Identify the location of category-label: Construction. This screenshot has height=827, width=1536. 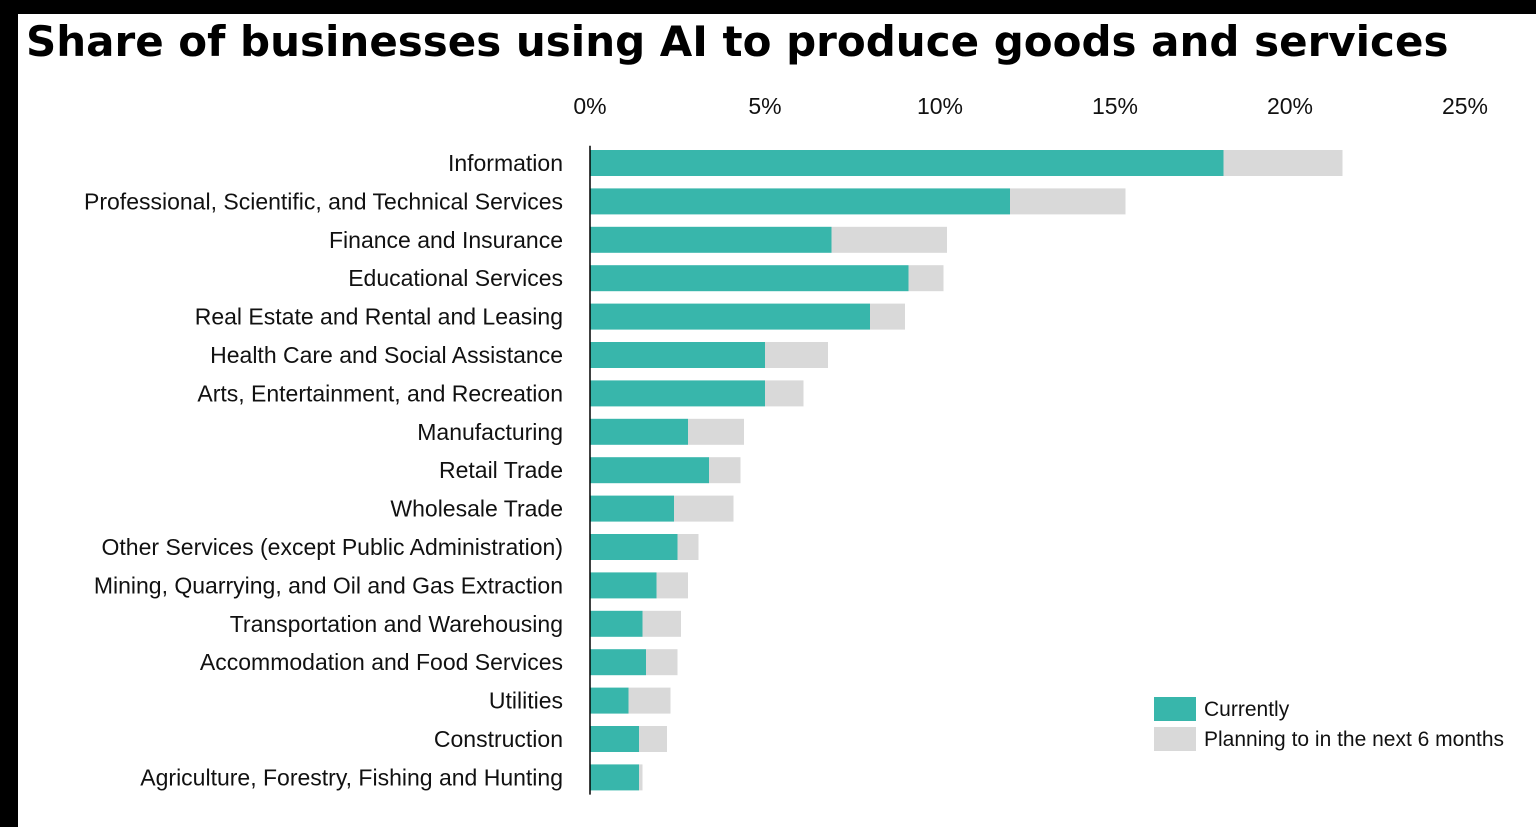
(498, 739).